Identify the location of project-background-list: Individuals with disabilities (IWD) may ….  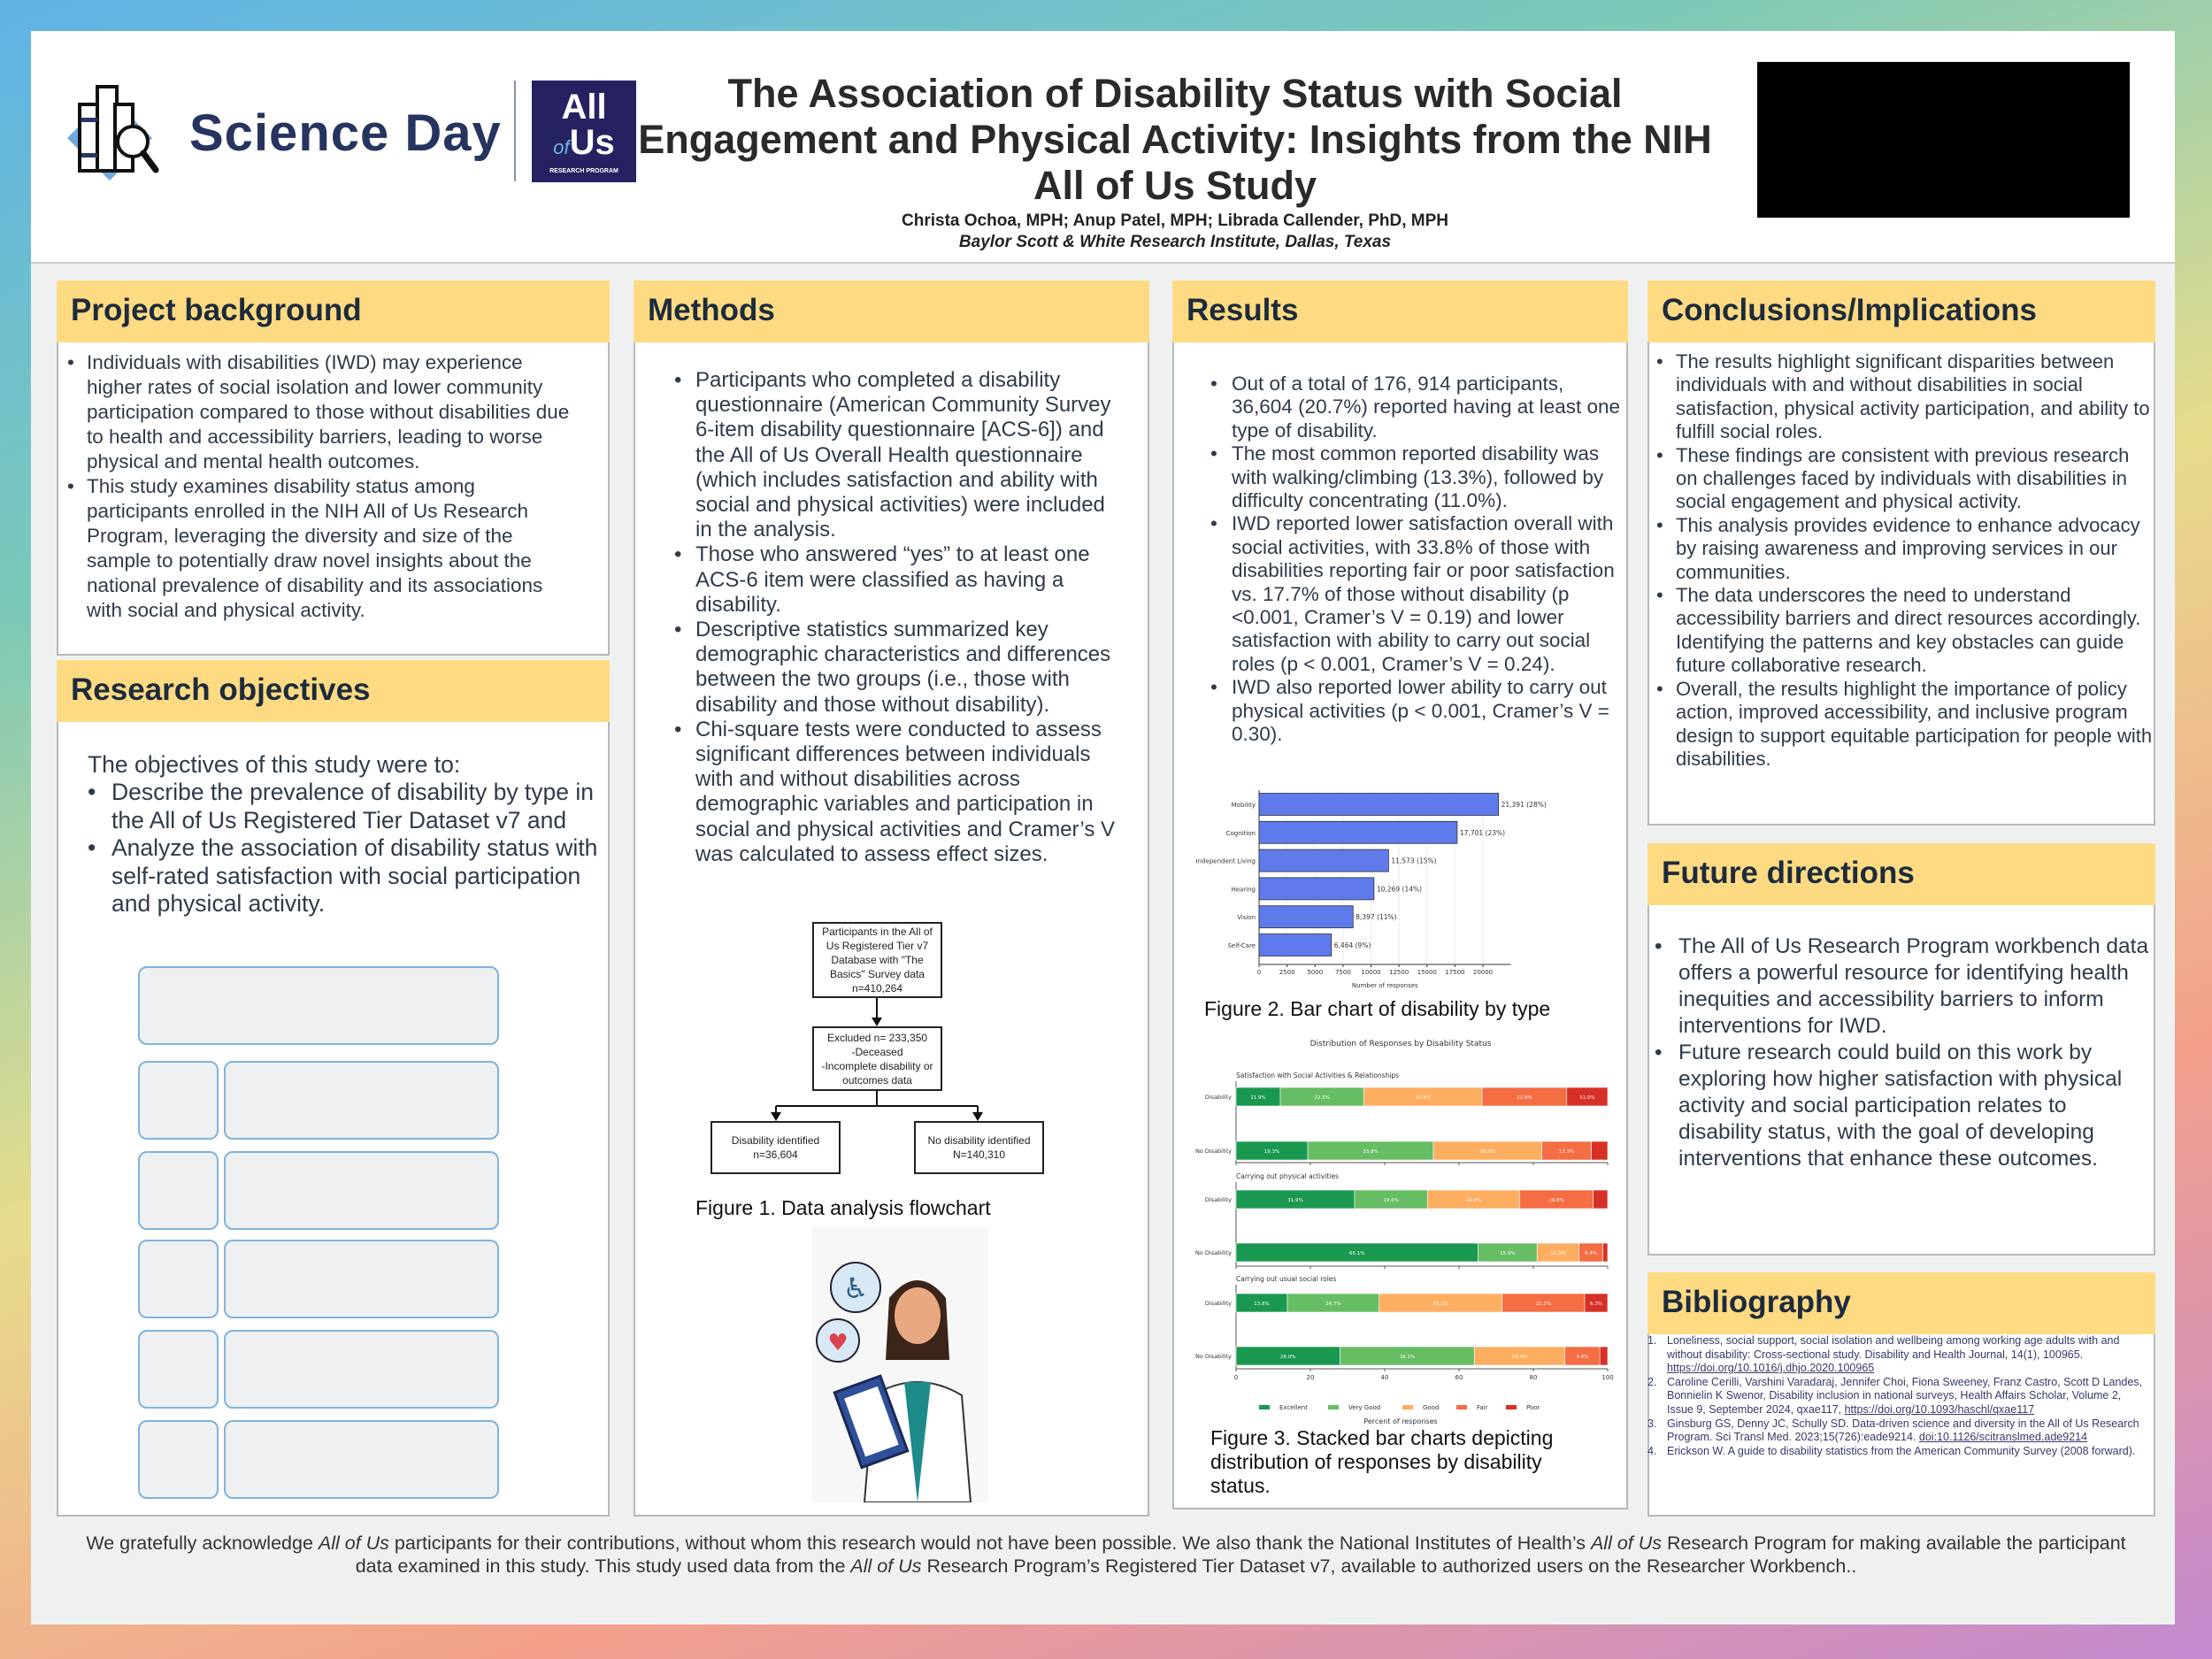
(320, 487).